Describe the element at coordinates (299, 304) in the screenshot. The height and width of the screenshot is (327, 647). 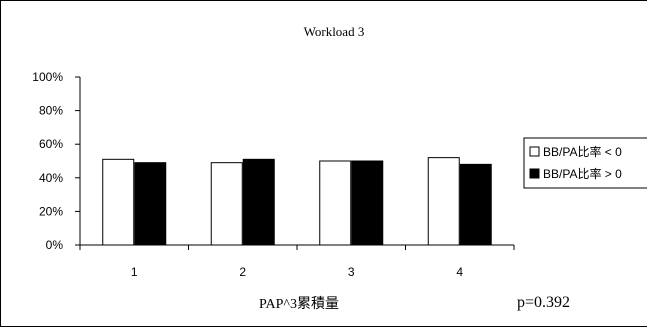
I see `x-axis-label: PAP^3累積量` at that location.